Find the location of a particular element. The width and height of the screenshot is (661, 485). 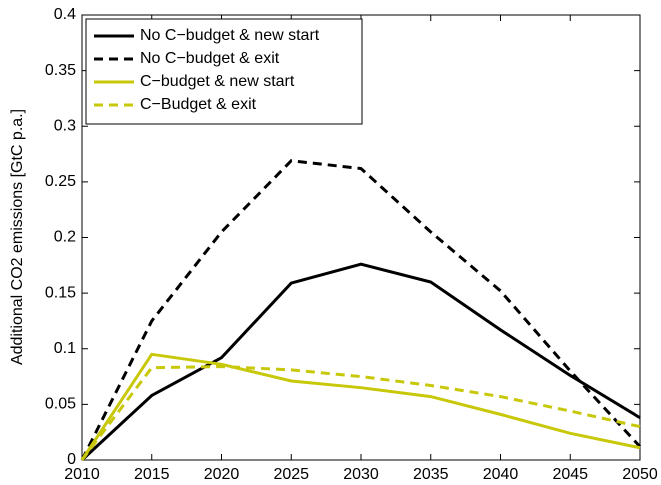

y-axis-label: Additional CO2 emissions [GtC p.a.] is located at coordinates (17, 237).